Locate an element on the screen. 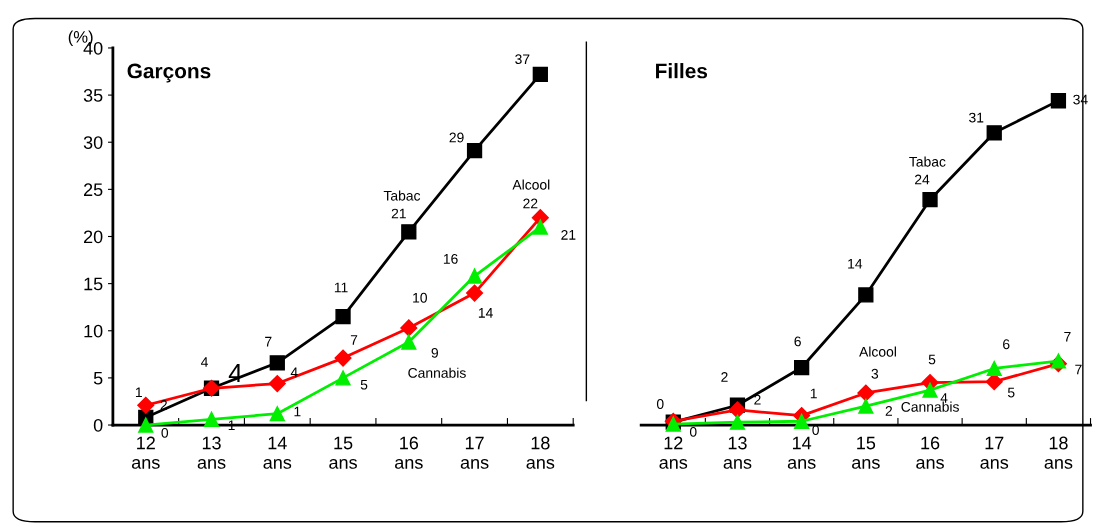 Image resolution: width=1096 pixels, height=527 pixels. data-label: 29 is located at coordinates (456, 137).